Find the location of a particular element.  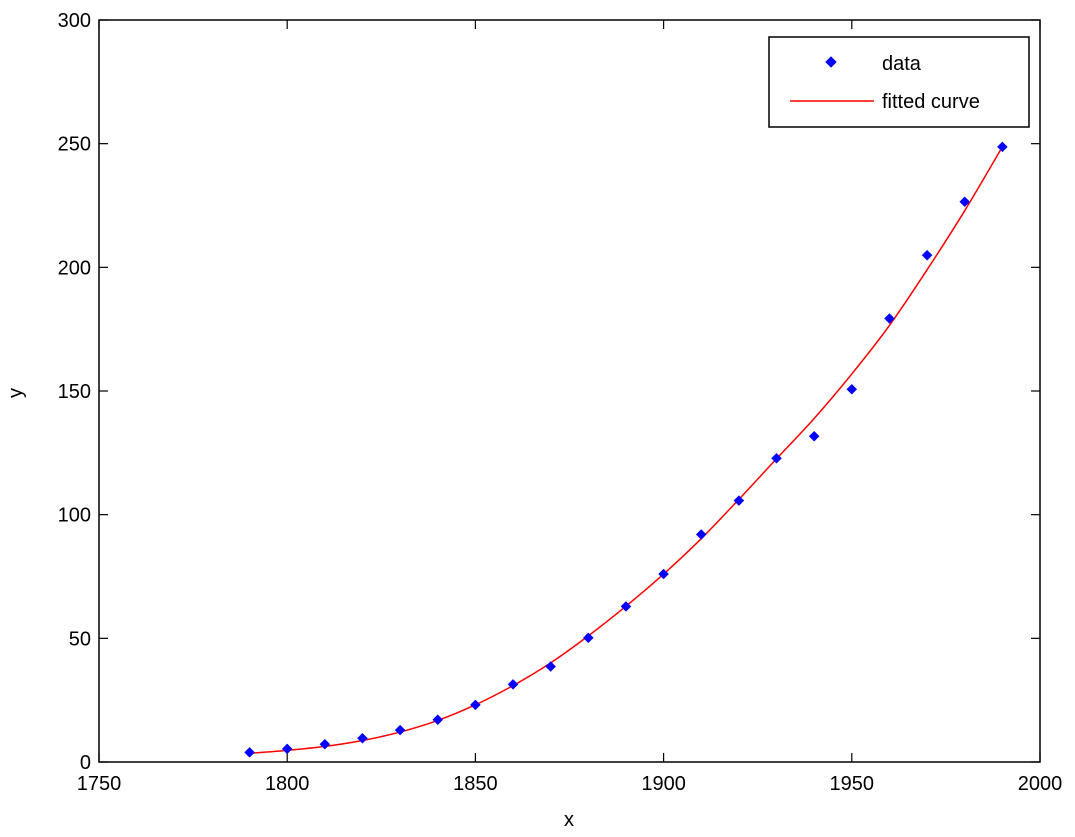

y-tick-label: 300 is located at coordinates (74, 21).